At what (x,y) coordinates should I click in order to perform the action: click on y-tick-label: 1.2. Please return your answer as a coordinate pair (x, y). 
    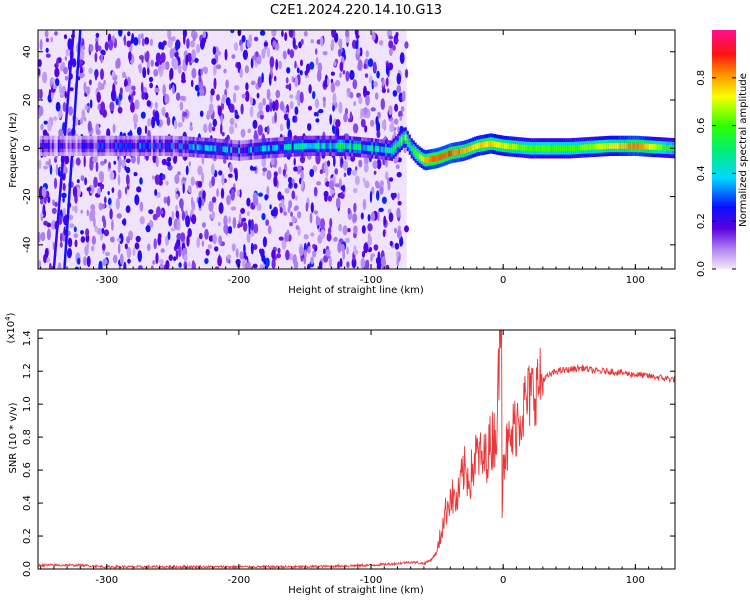
    Looking at the image, I should click on (27, 371).